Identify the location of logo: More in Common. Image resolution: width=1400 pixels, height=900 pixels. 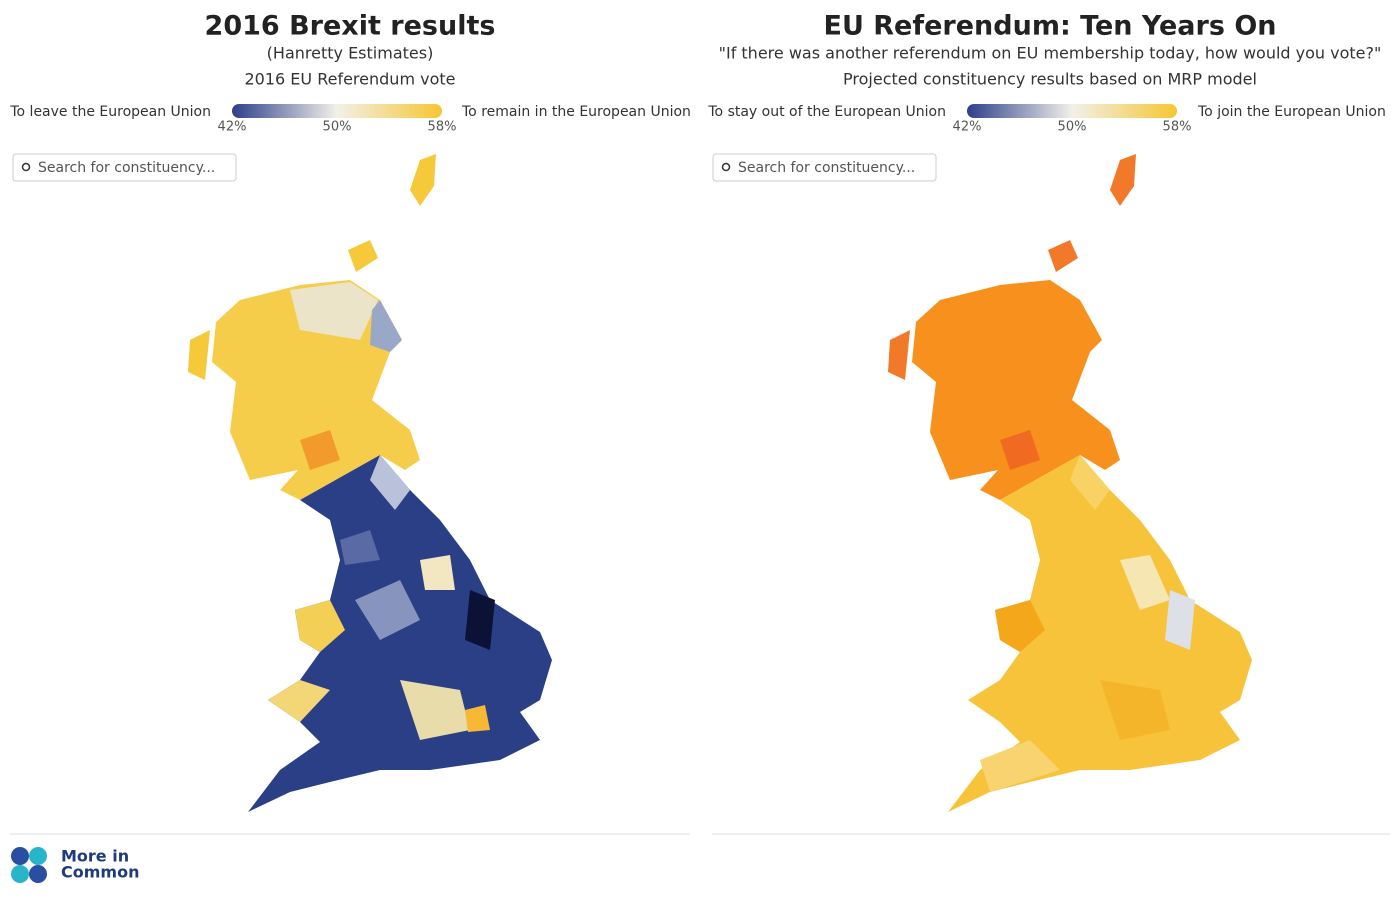
(75, 865).